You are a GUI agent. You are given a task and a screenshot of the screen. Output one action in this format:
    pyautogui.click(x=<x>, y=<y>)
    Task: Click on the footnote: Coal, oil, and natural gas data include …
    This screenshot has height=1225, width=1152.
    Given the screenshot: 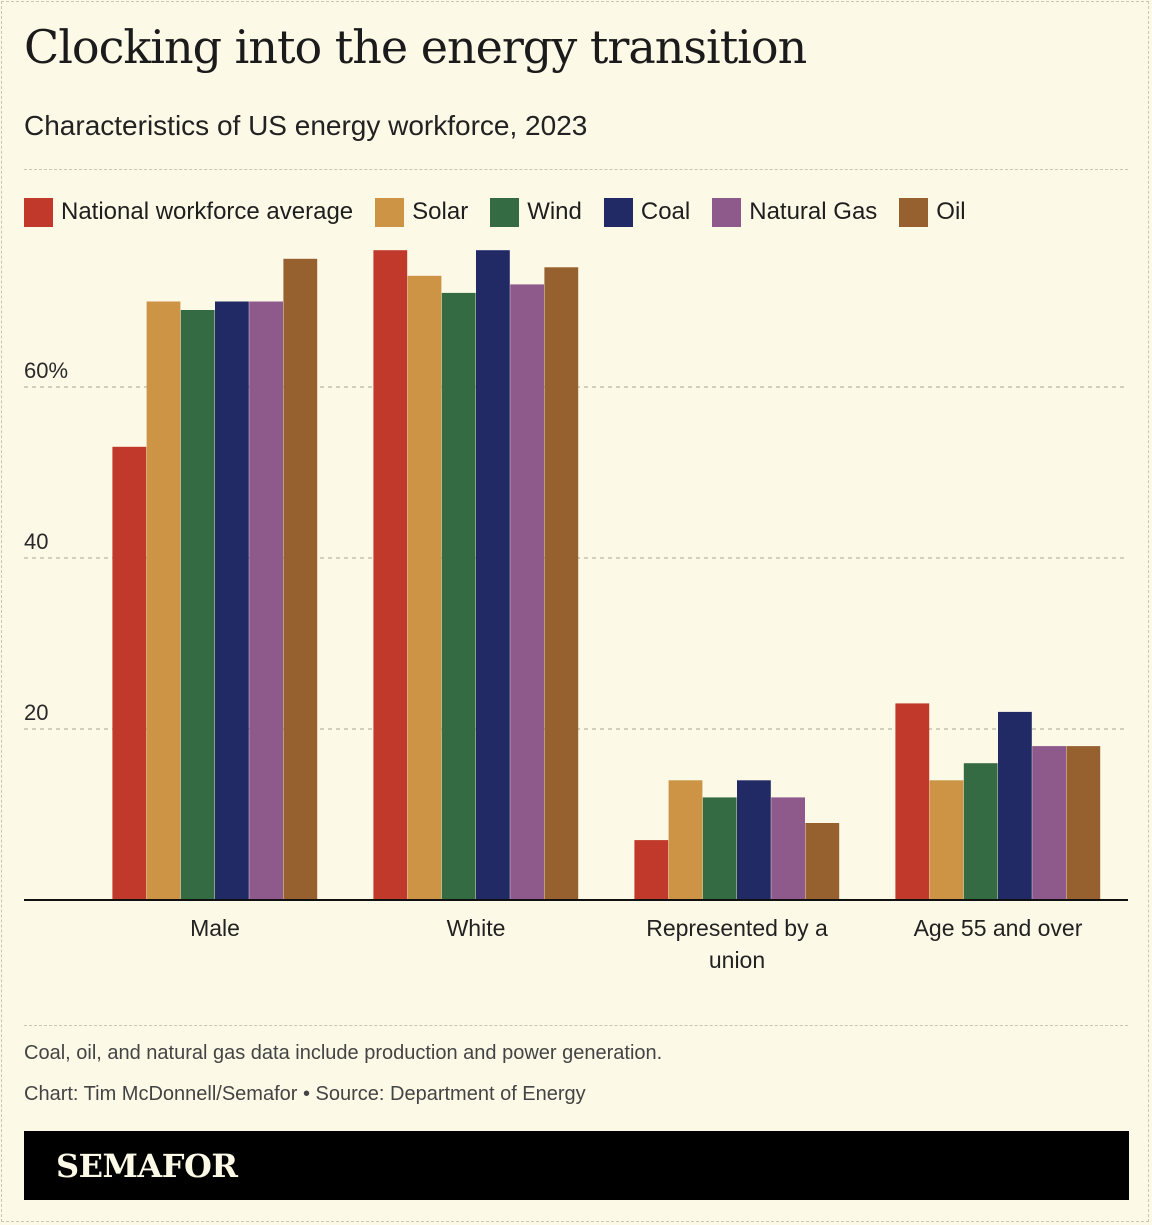 What is the action you would take?
    pyautogui.click(x=343, y=1053)
    